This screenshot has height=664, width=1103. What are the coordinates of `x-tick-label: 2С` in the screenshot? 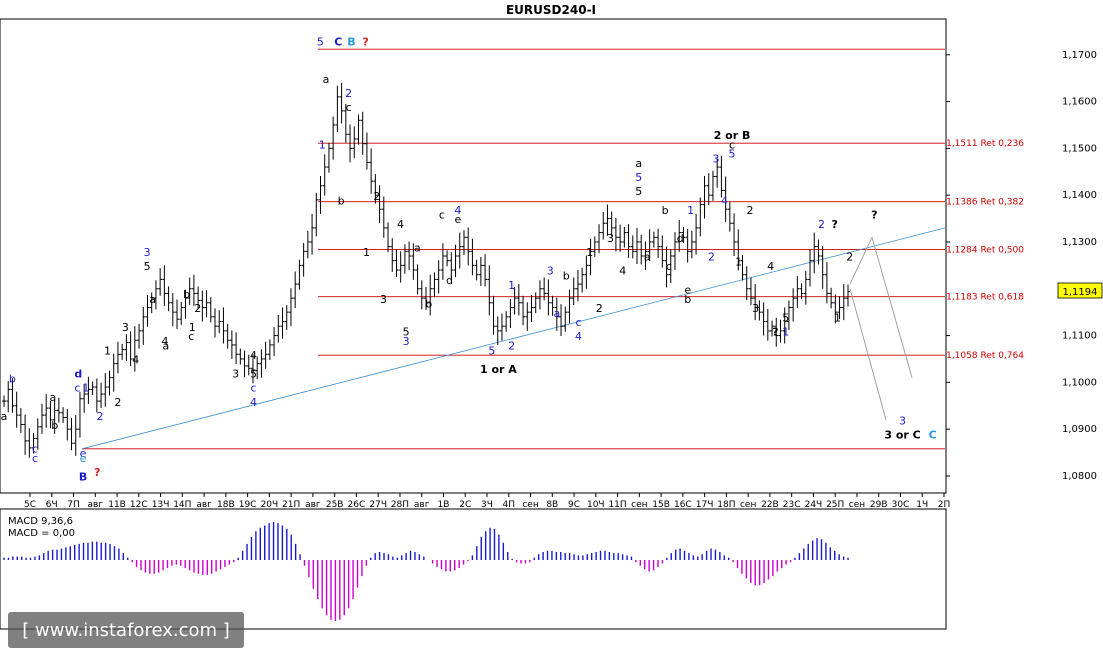 It's located at (465, 505).